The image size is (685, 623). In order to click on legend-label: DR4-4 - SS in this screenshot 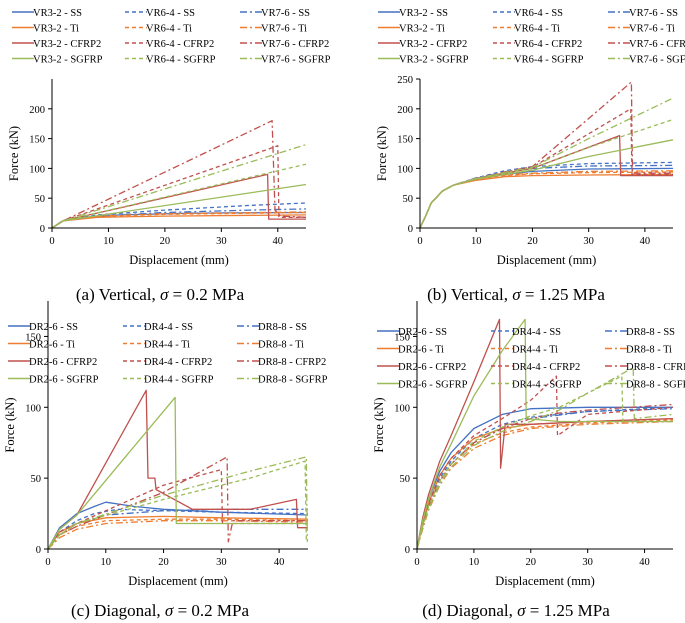, I will do `click(536, 332)`.